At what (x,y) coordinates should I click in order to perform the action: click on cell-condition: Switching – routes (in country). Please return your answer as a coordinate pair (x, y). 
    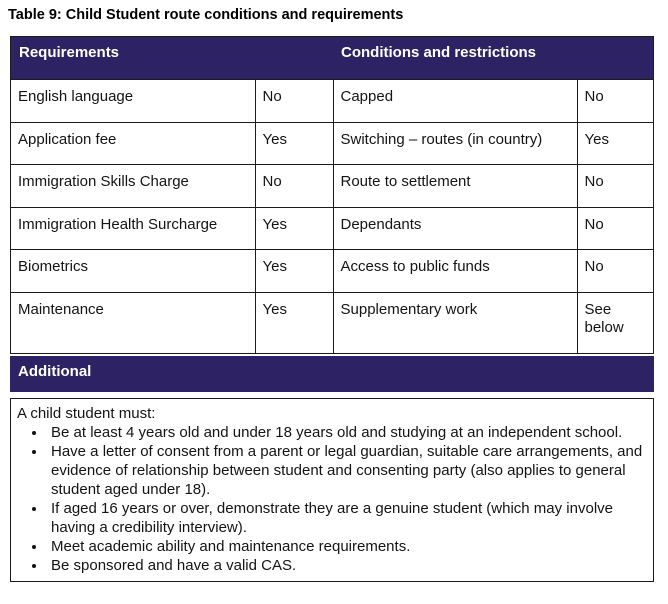
    Looking at the image, I should click on (454, 143).